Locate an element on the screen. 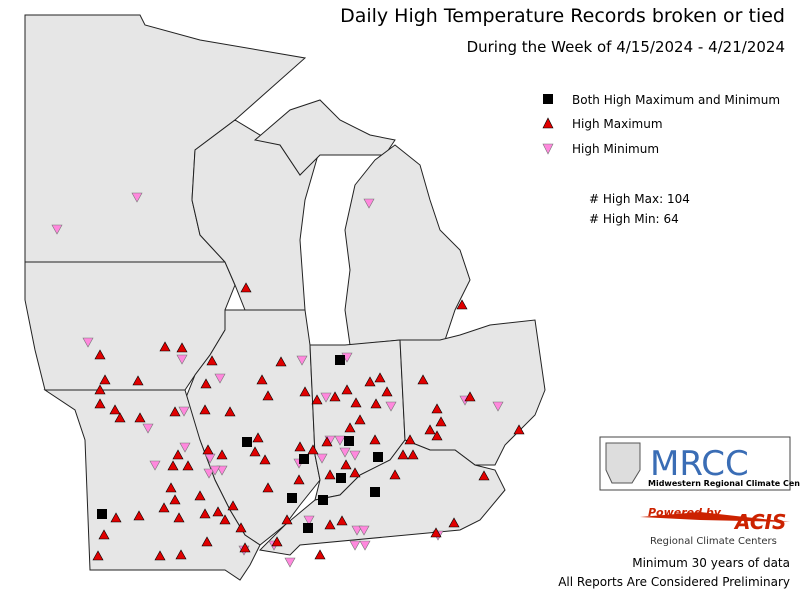 The width and height of the screenshot is (800, 600). subtitle: During the Week of 4/15/2024 - 4/21/2024 is located at coordinates (626, 47).